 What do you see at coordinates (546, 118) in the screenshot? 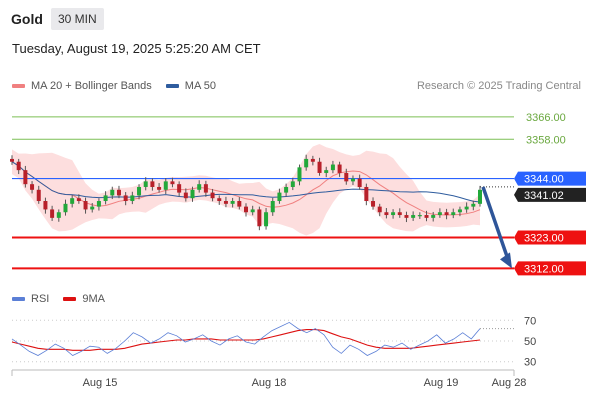
I see `resistance-label: 3366.00` at bounding box center [546, 118].